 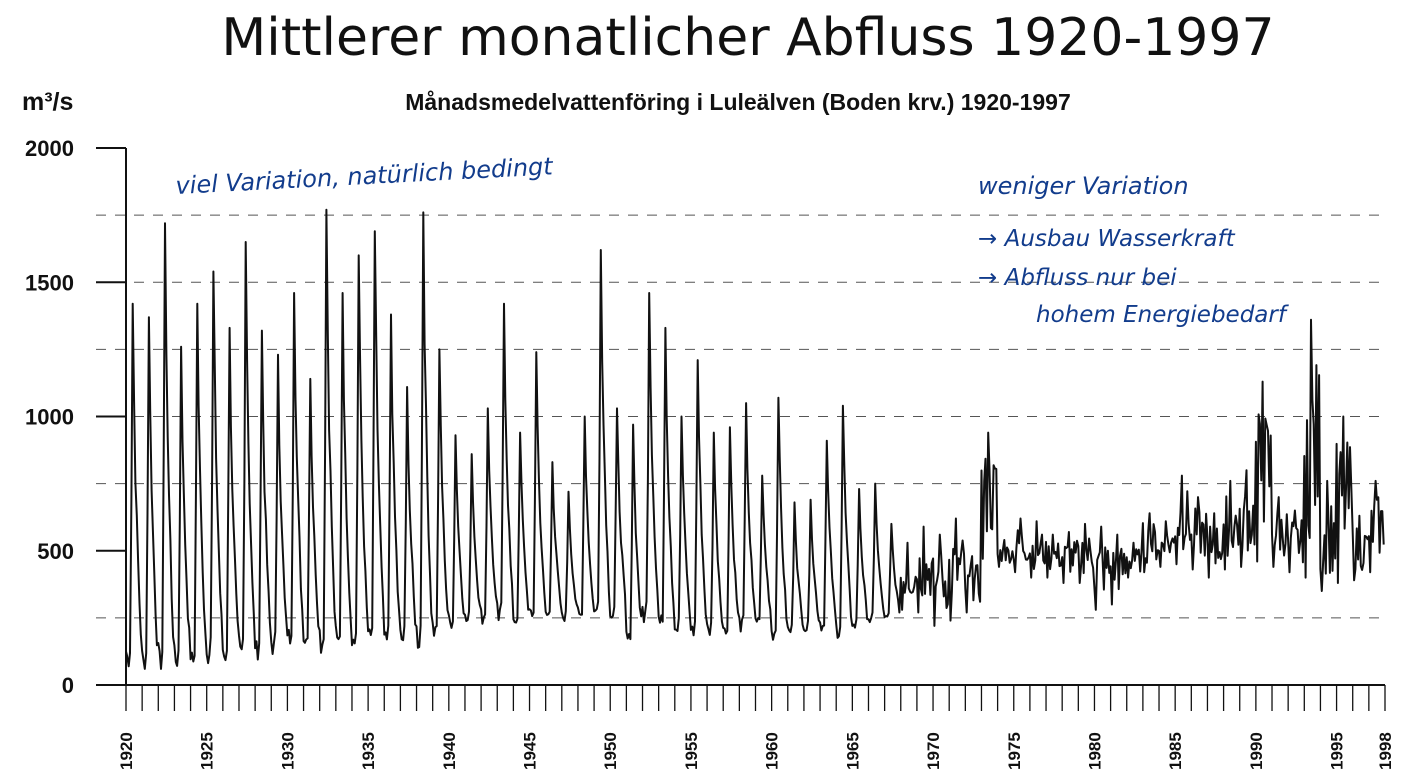 What do you see at coordinates (75, 417) in the screenshot?
I see `y-tick-labels: 0 500 1000 1500 2000` at bounding box center [75, 417].